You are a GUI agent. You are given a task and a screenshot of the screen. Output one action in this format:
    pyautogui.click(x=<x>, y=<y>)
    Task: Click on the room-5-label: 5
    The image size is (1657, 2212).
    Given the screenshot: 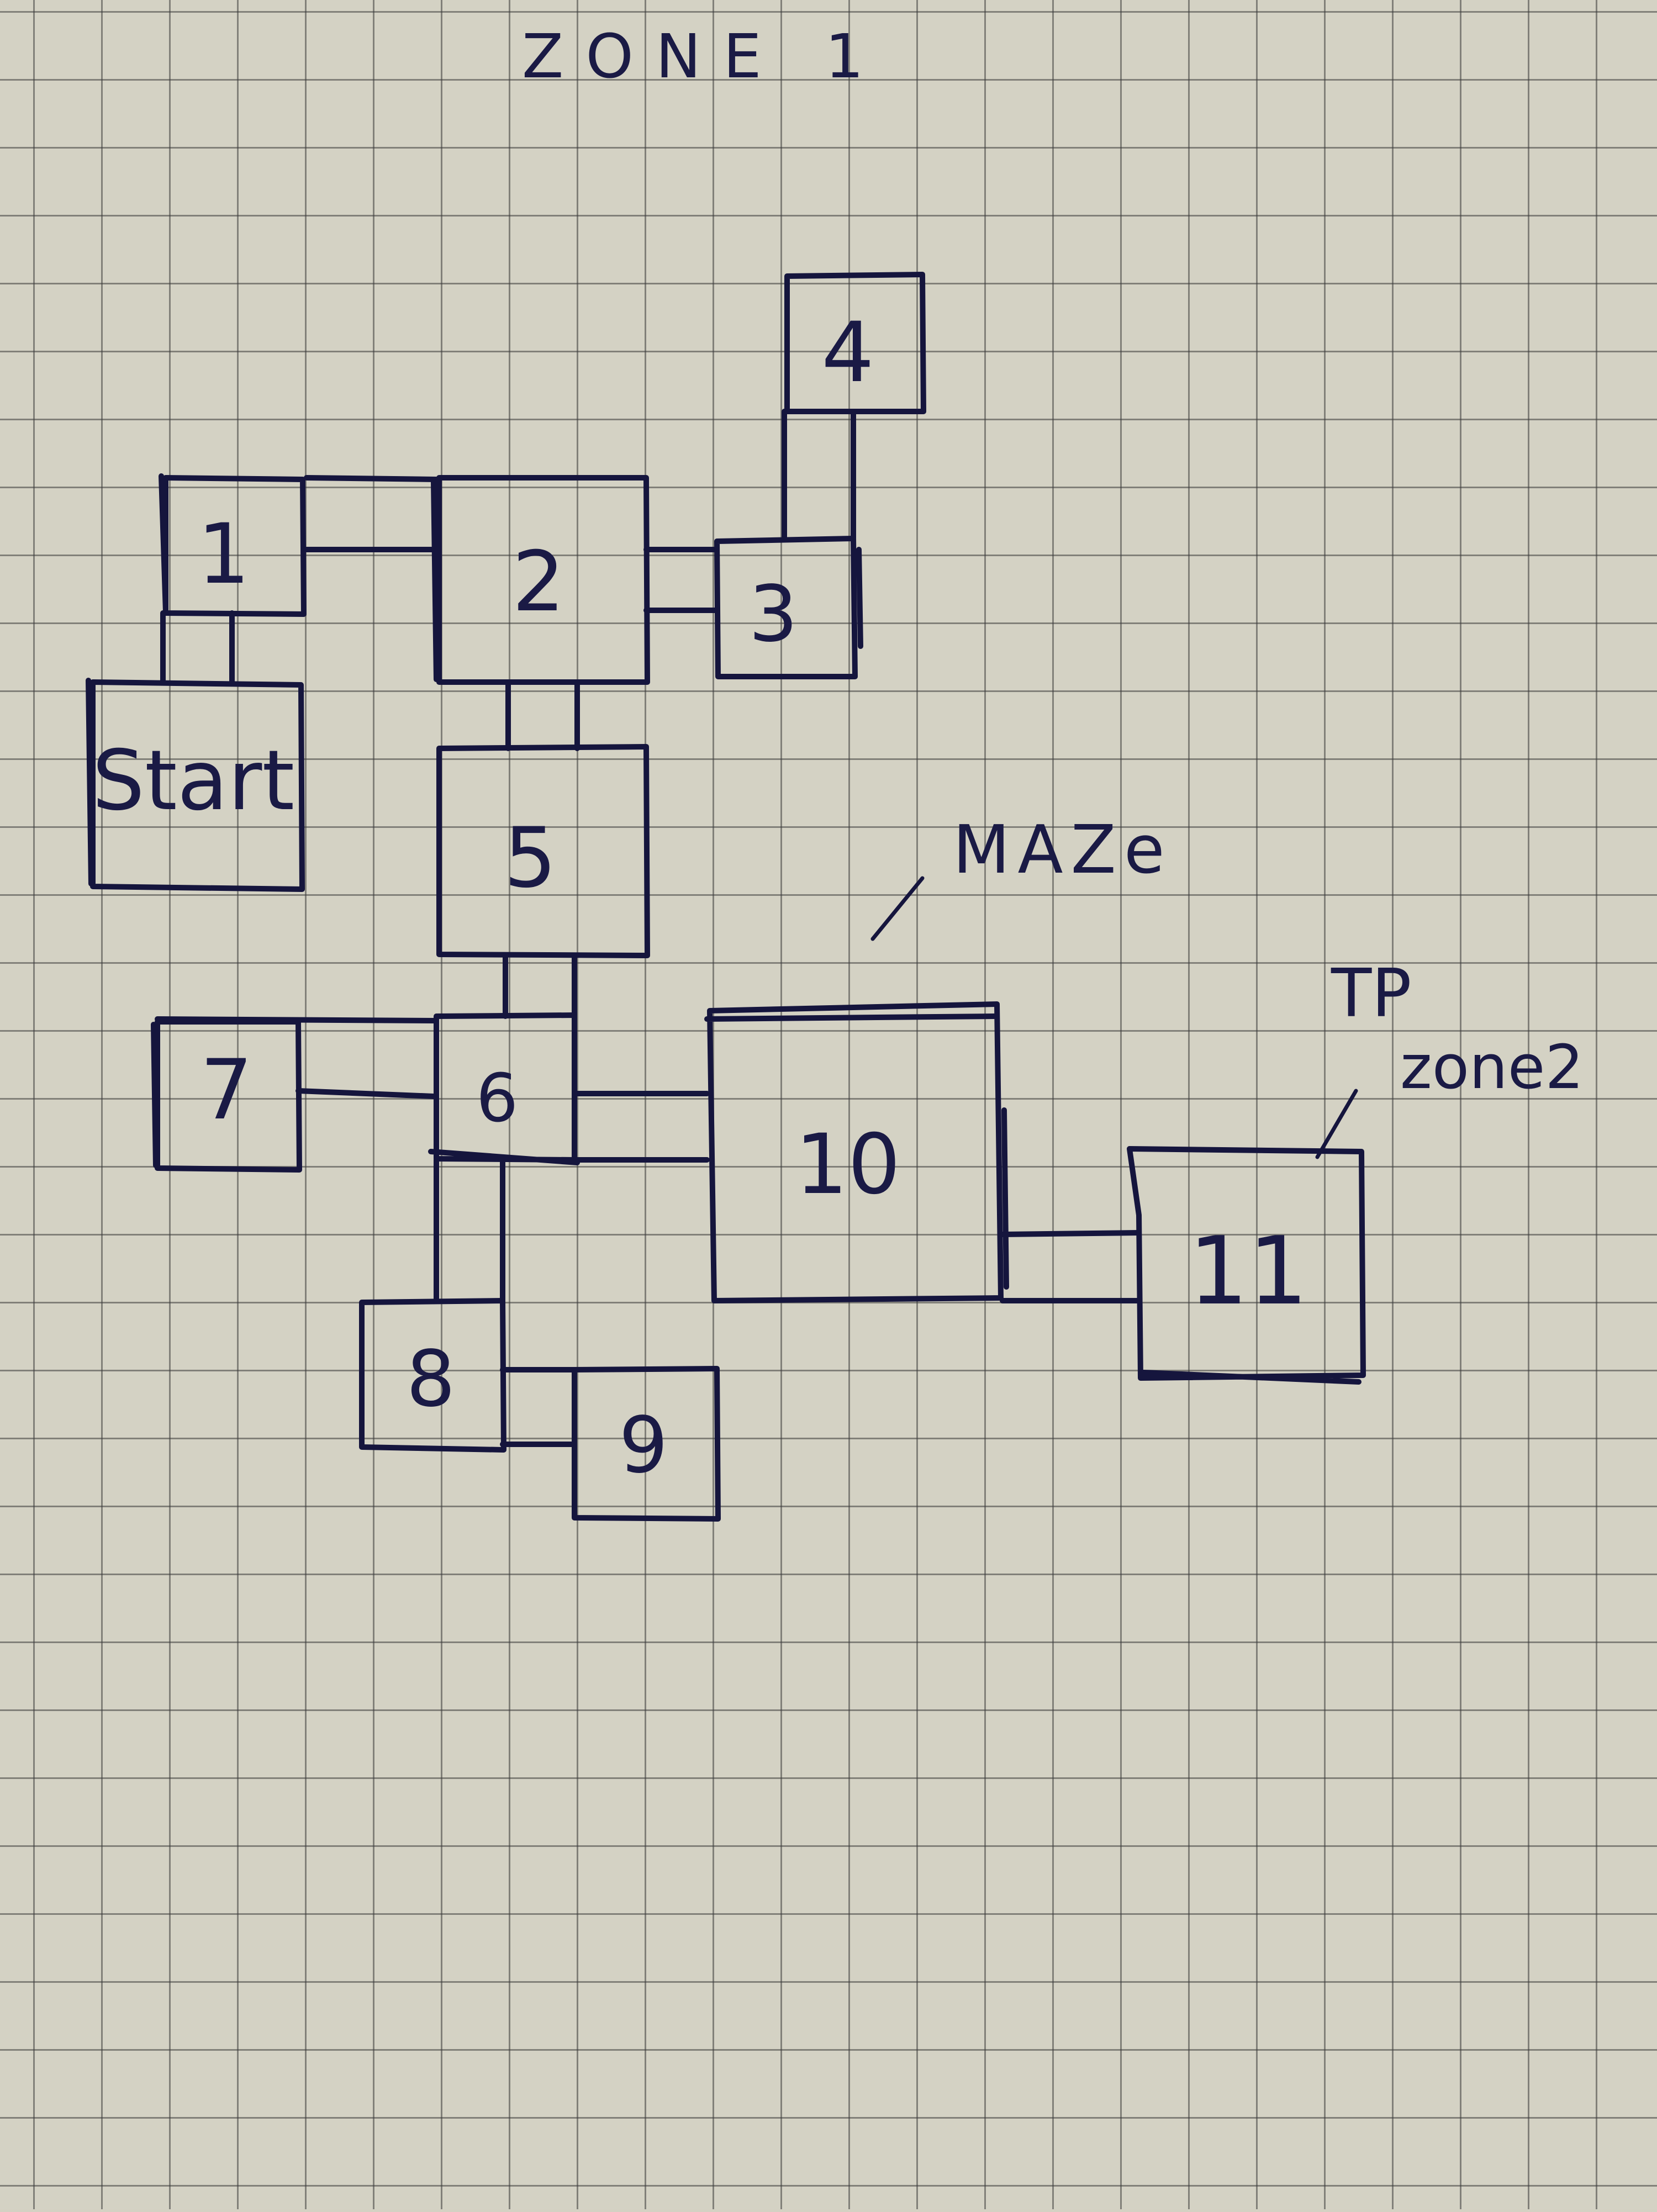 What is the action you would take?
    pyautogui.click(x=530, y=858)
    